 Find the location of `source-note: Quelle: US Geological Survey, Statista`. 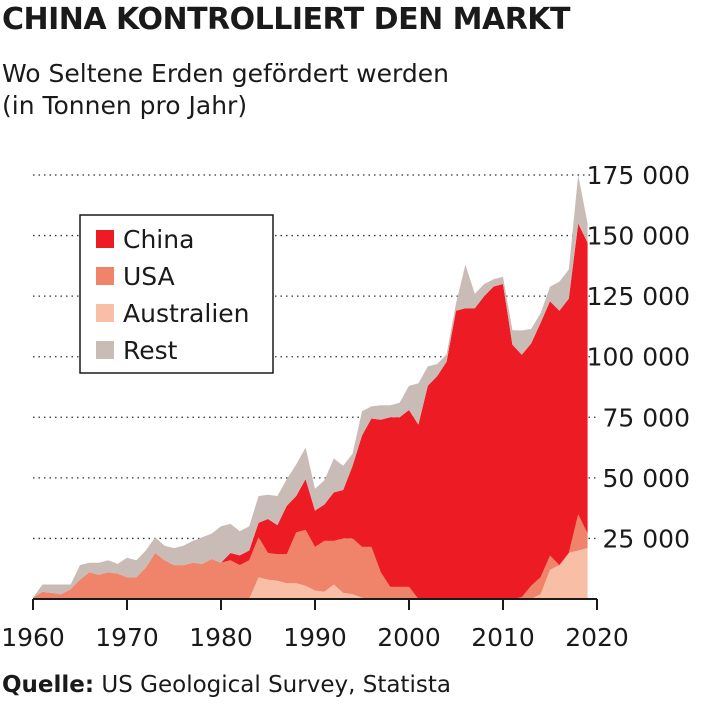

source-note: Quelle: US Geological Survey, Statista is located at coordinates (226, 685).